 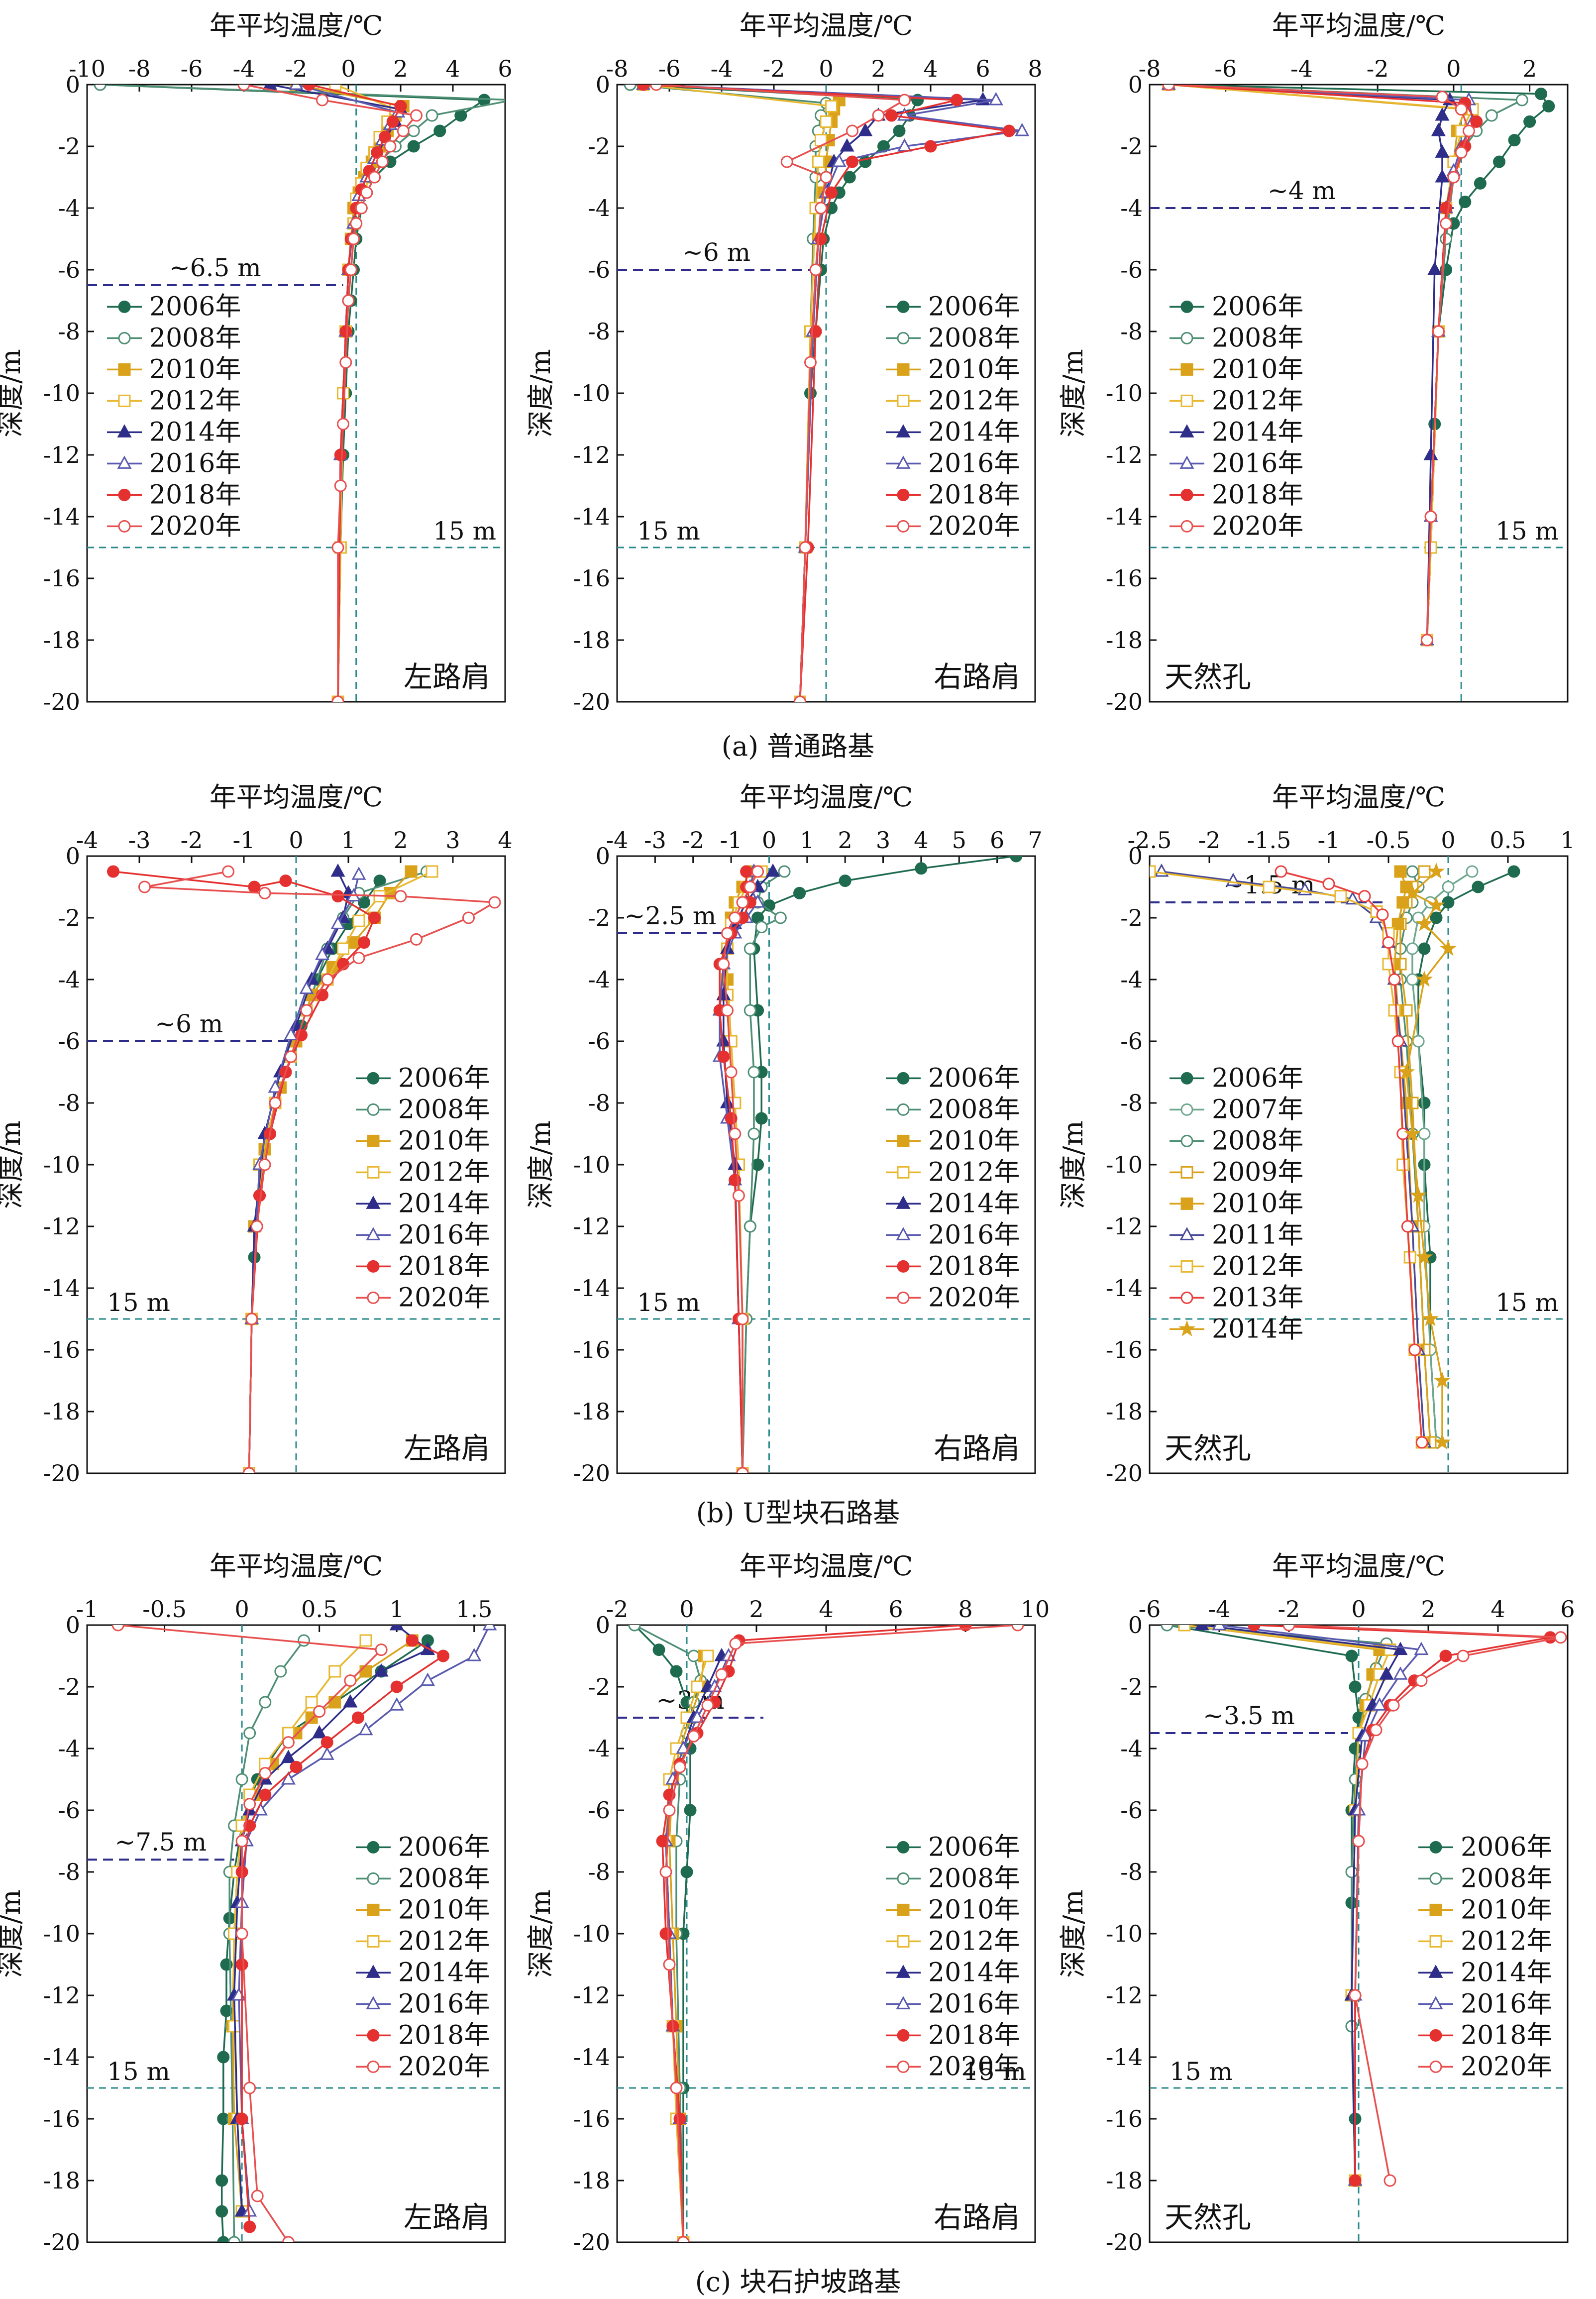 What do you see at coordinates (883, 841) in the screenshot?
I see `x-tick-label: 3` at bounding box center [883, 841].